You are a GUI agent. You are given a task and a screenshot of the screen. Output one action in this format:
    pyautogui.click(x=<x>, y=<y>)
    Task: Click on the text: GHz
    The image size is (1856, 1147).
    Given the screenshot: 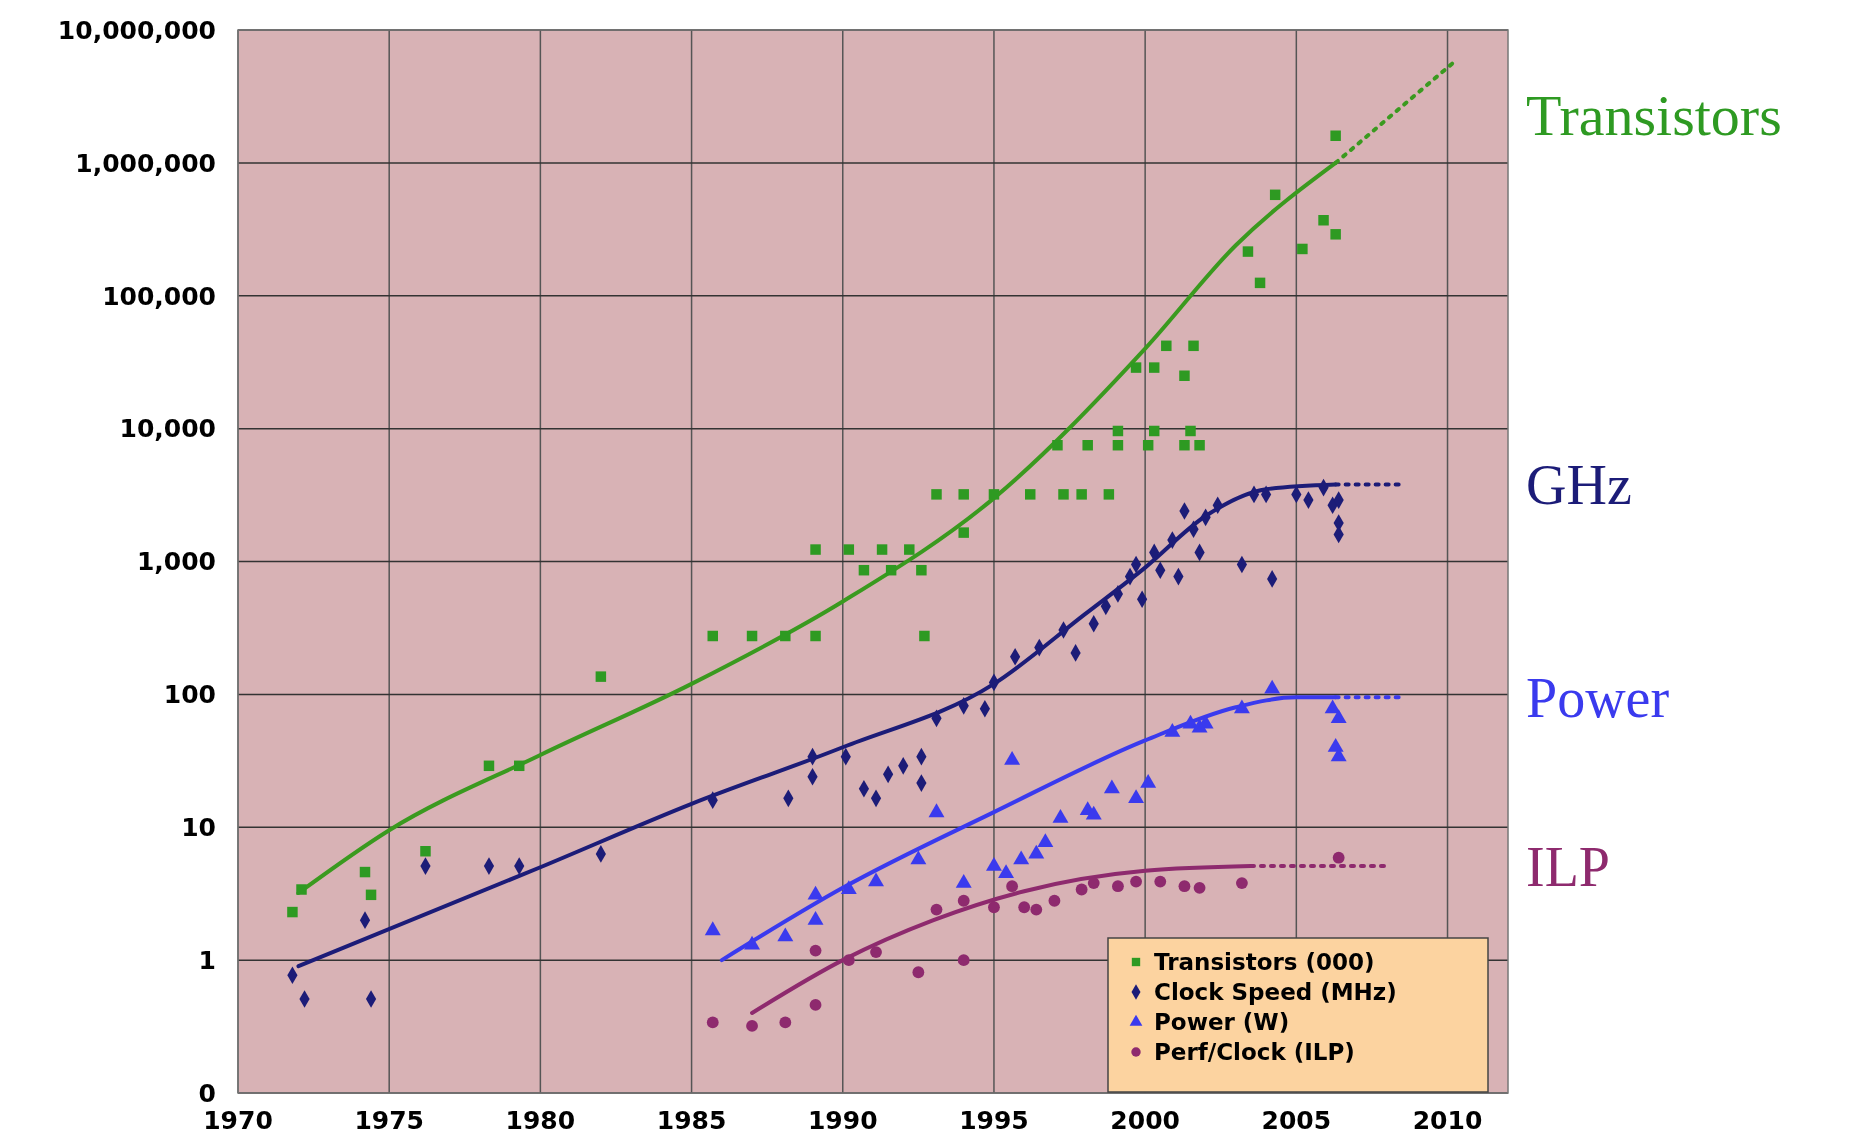 What is the action you would take?
    pyautogui.click(x=1579, y=485)
    